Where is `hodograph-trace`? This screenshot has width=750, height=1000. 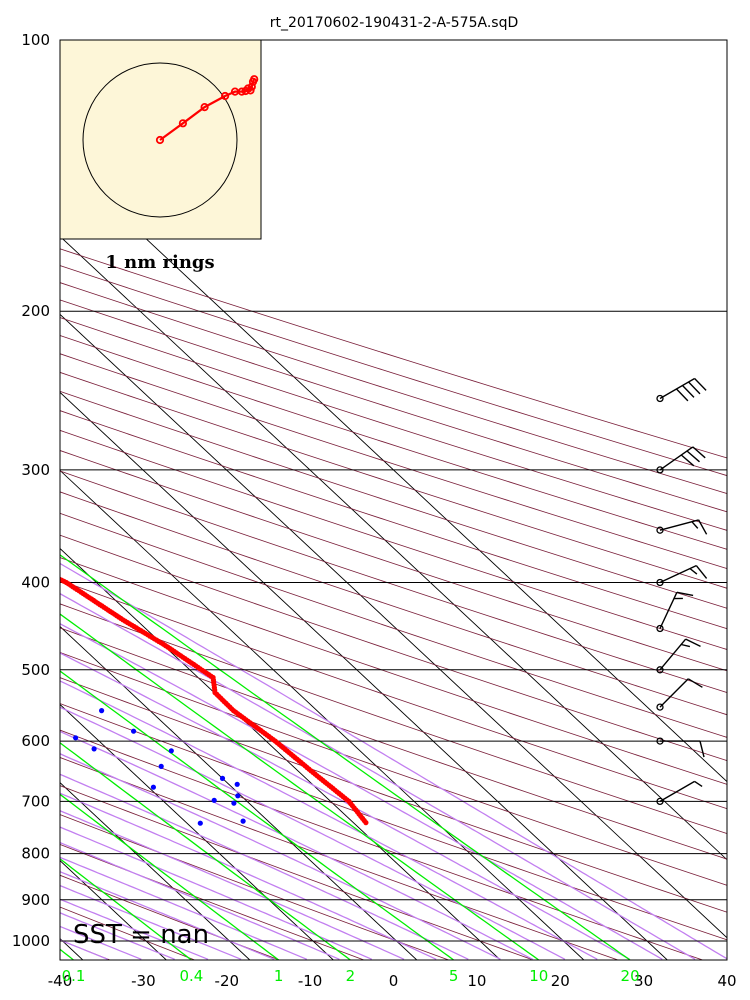
hodograph-trace is located at coordinates (207, 110).